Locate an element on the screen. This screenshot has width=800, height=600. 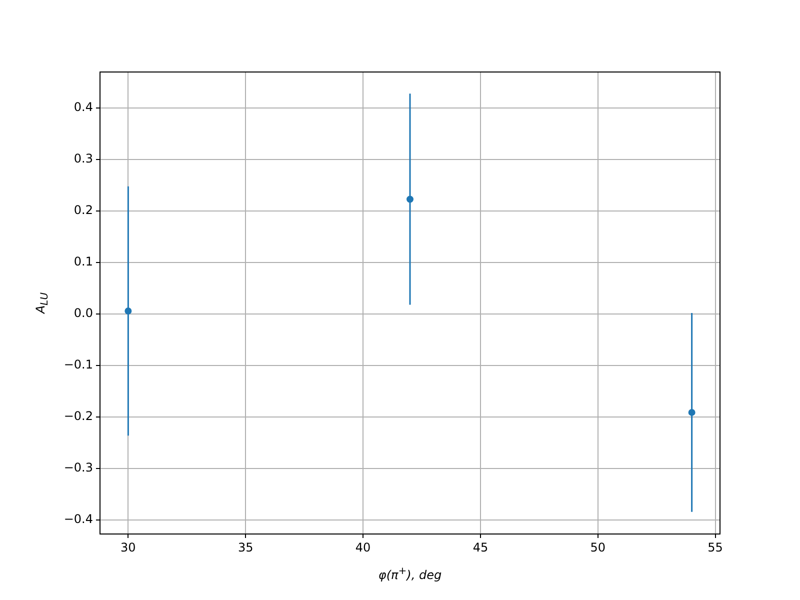
y-tick-label: 0.2 is located at coordinates (83, 210).